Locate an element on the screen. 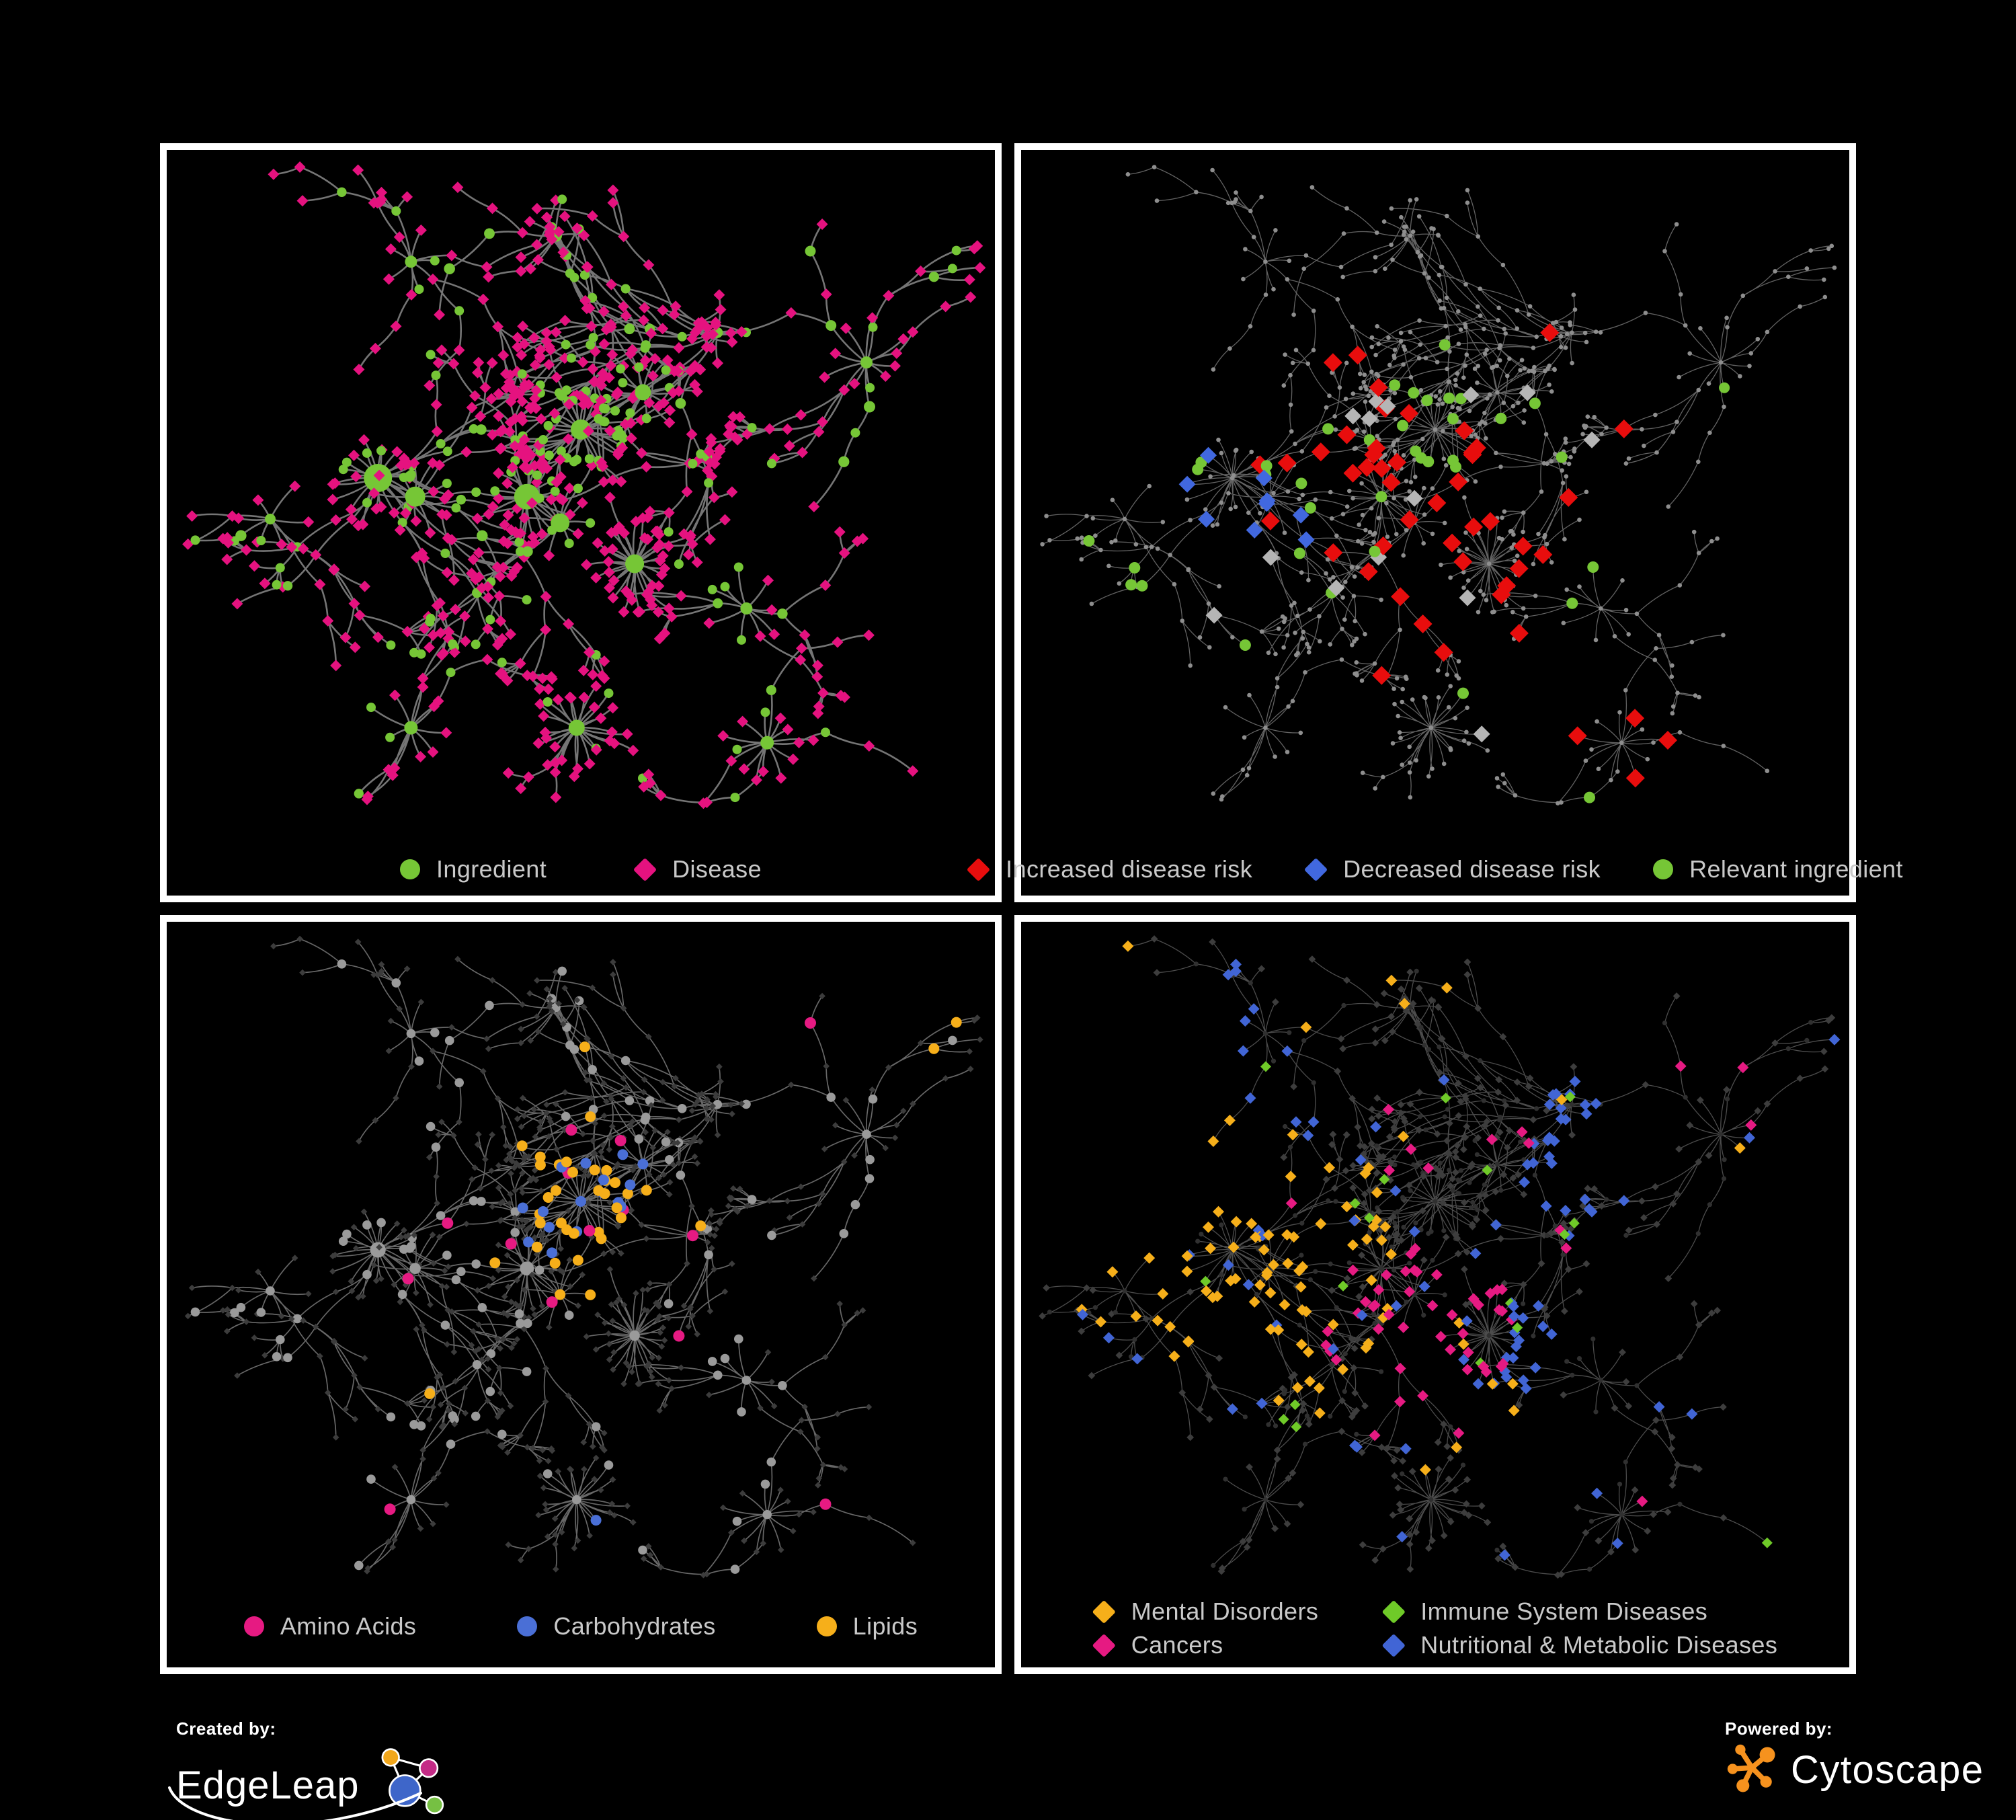 The image size is (2016, 1820). legend-label: Amino Acids is located at coordinates (348, 1626).